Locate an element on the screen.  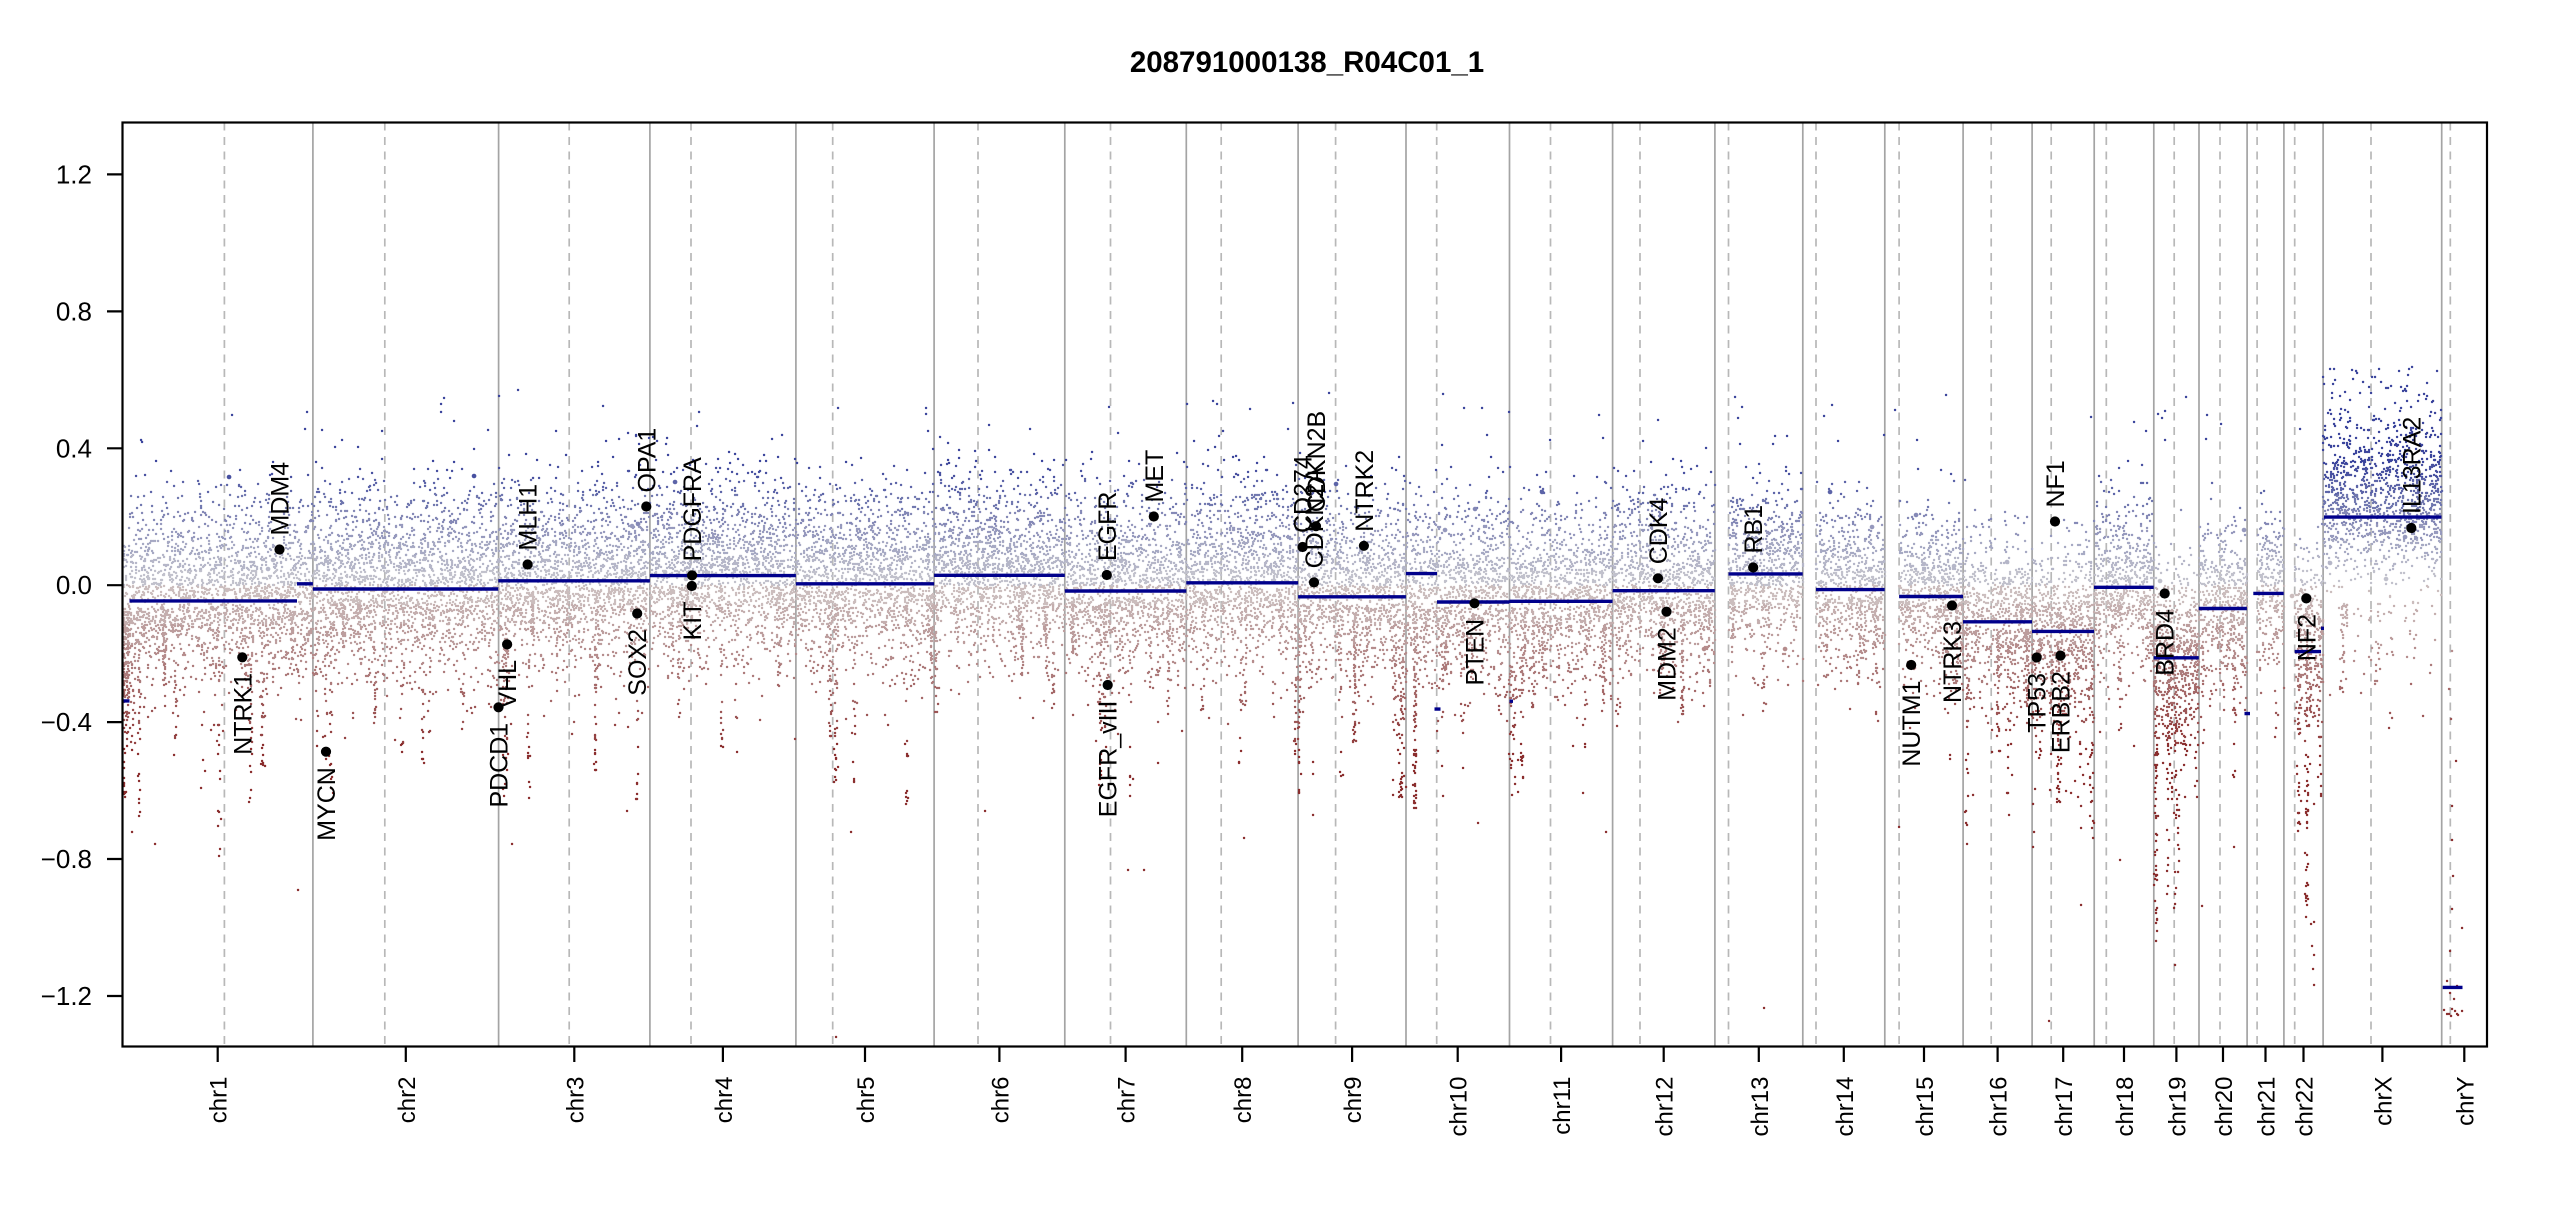
svg-text: CDK4 is located at coordinates (1659, 531).